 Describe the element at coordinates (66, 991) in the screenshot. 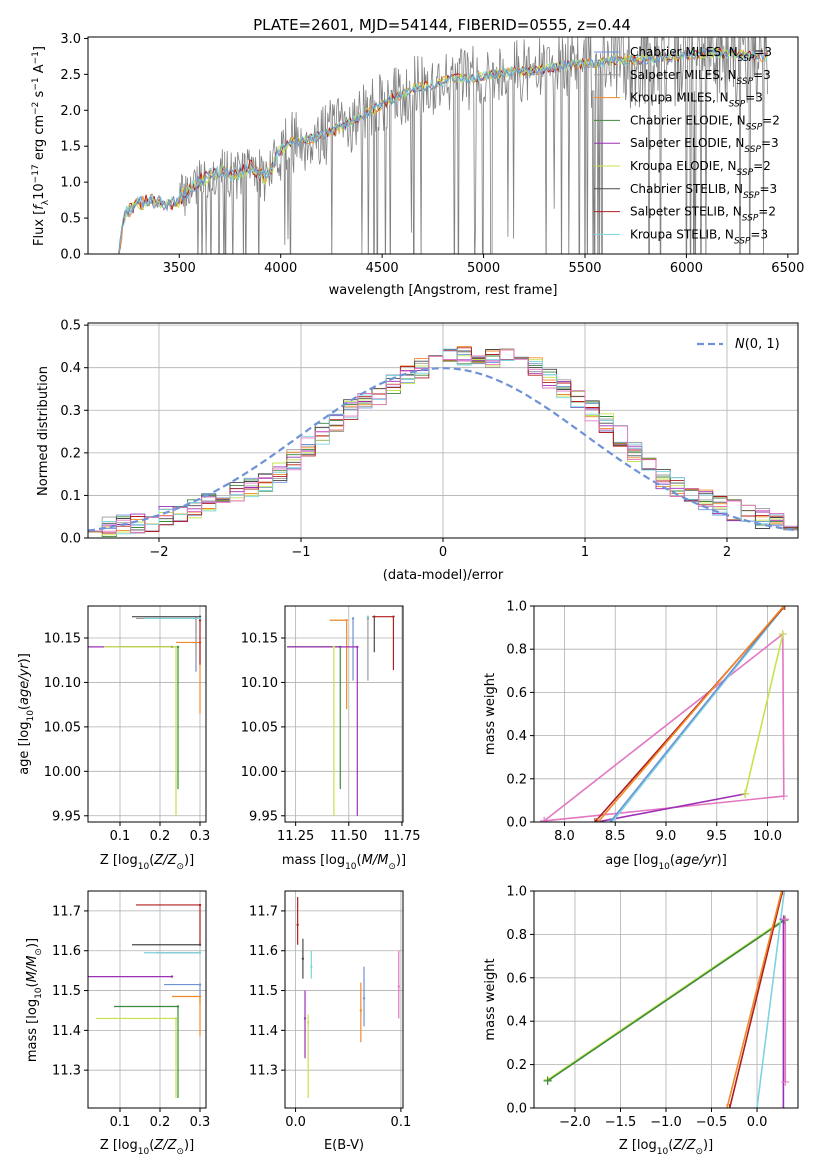

I see `y-tick-label: 11.5` at that location.